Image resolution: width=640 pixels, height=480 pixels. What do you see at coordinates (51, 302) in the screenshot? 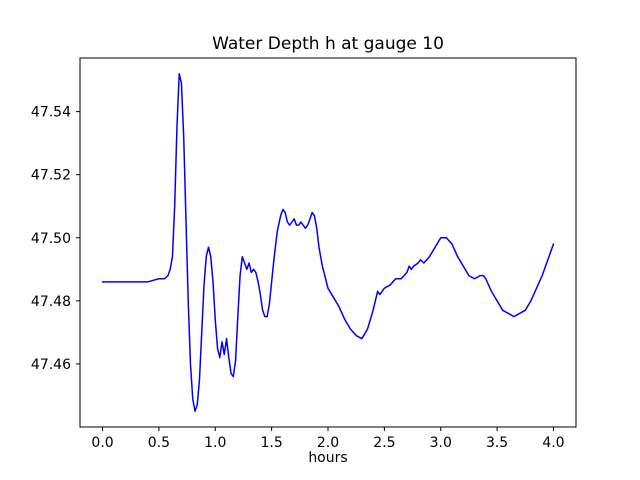
I see `y-tick-label: 47.48` at bounding box center [51, 302].